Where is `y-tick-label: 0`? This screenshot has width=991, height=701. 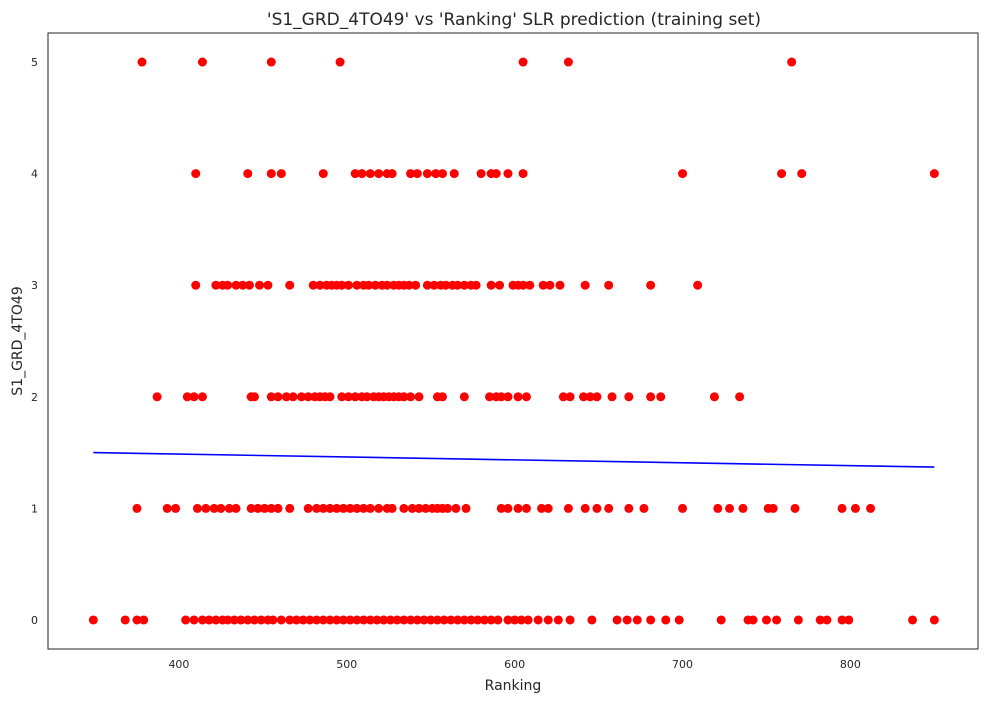
y-tick-label: 0 is located at coordinates (34, 620).